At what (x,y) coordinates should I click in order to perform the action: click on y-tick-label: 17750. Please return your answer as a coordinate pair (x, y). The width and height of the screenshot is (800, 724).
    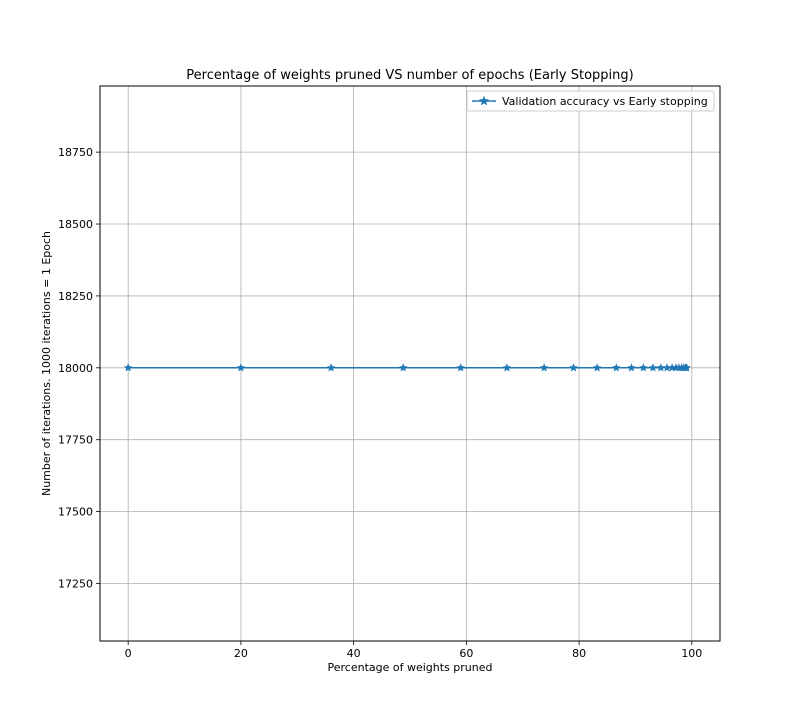
    Looking at the image, I should click on (75, 440).